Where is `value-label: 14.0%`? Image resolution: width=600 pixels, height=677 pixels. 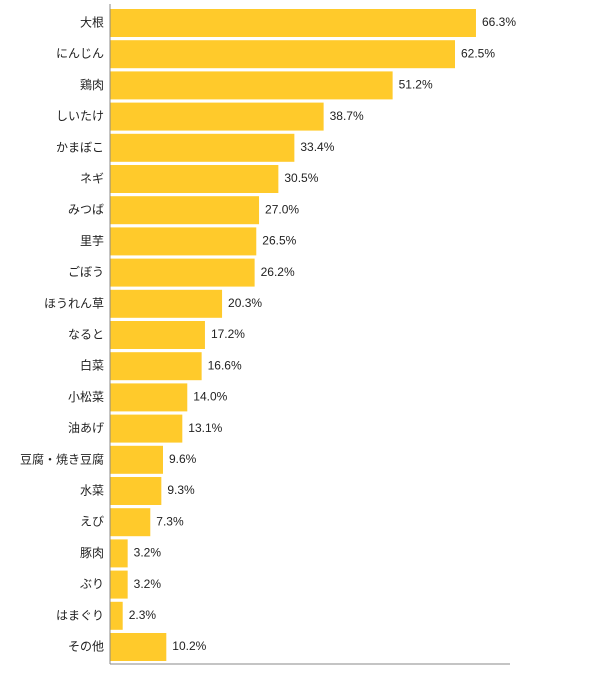 value-label: 14.0% is located at coordinates (210, 397).